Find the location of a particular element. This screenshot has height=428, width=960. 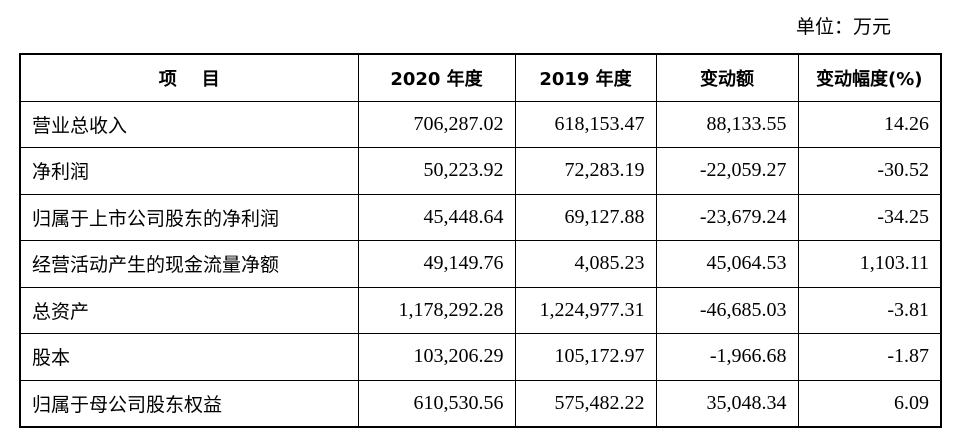

row-label: 股本 is located at coordinates (189, 357).